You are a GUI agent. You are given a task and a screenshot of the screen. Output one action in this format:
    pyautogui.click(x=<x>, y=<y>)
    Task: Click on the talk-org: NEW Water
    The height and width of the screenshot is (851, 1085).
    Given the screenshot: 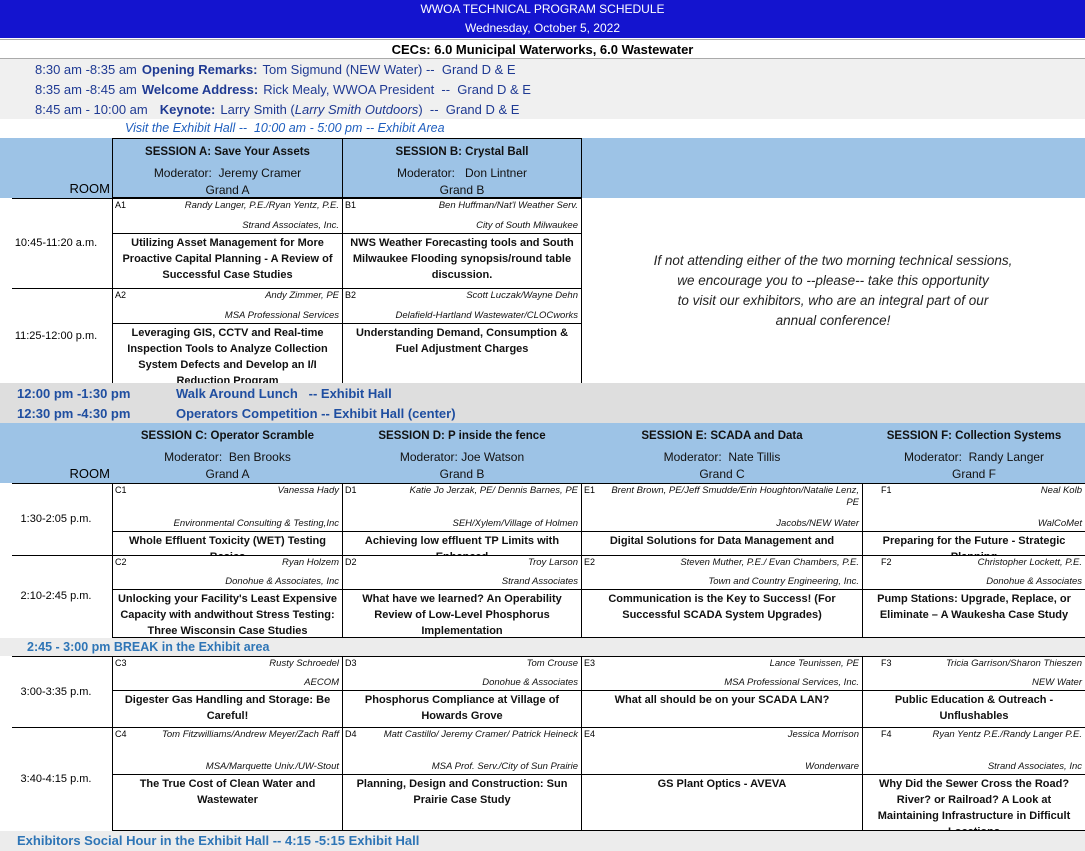 What is the action you would take?
    pyautogui.click(x=1057, y=682)
    